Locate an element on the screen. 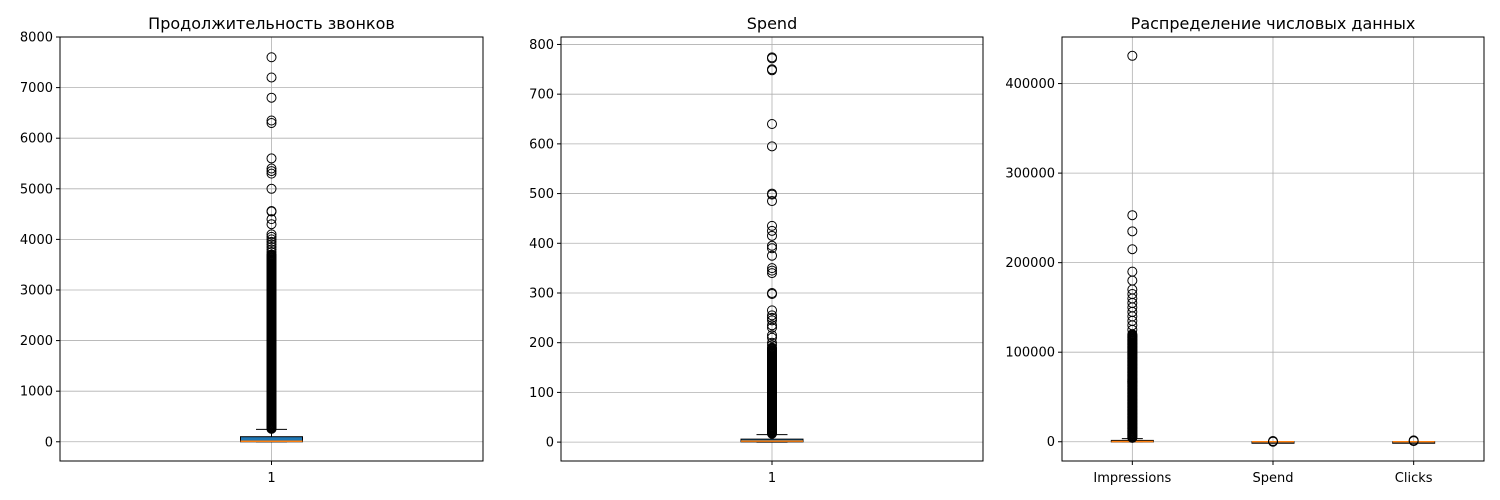 This screenshot has width=1500, height=500. y-tick-label: 5000 is located at coordinates (36, 189).